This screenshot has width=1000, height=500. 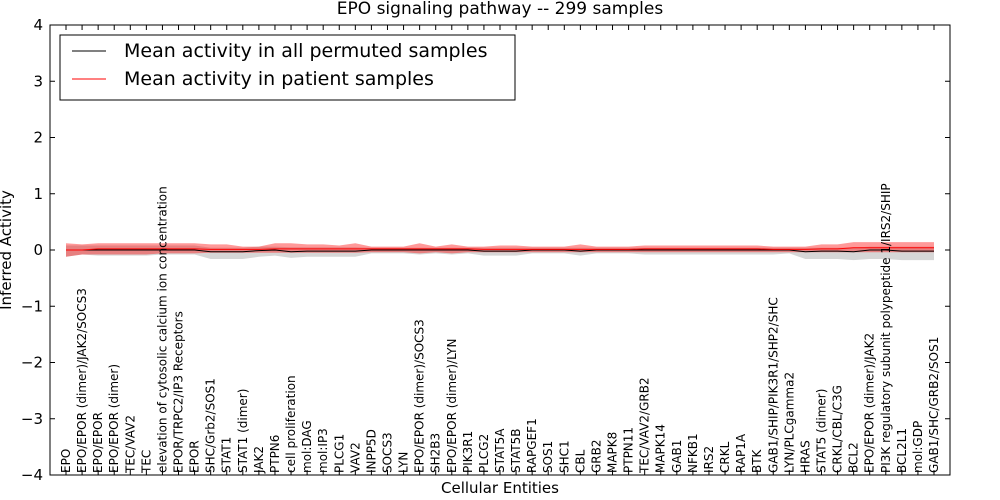 What do you see at coordinates (934, 405) in the screenshot?
I see `x-tick-label: GAB1/SHC/GRB2/SOS1` at bounding box center [934, 405].